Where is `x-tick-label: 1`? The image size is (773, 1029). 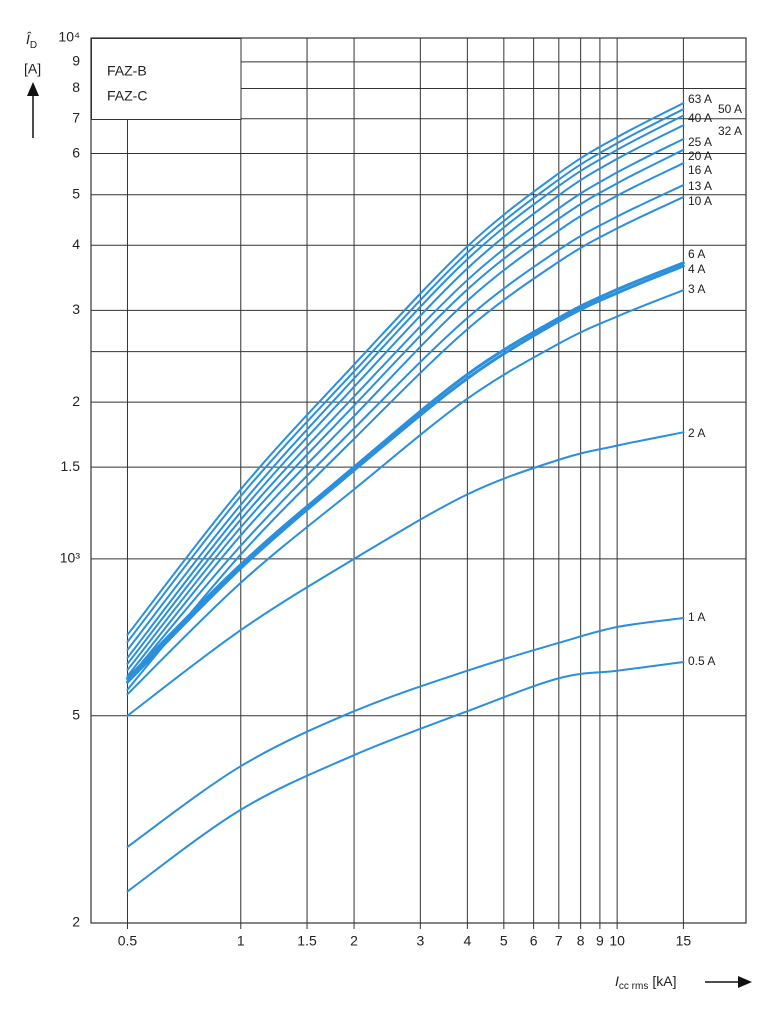
x-tick-label: 1 is located at coordinates (241, 941).